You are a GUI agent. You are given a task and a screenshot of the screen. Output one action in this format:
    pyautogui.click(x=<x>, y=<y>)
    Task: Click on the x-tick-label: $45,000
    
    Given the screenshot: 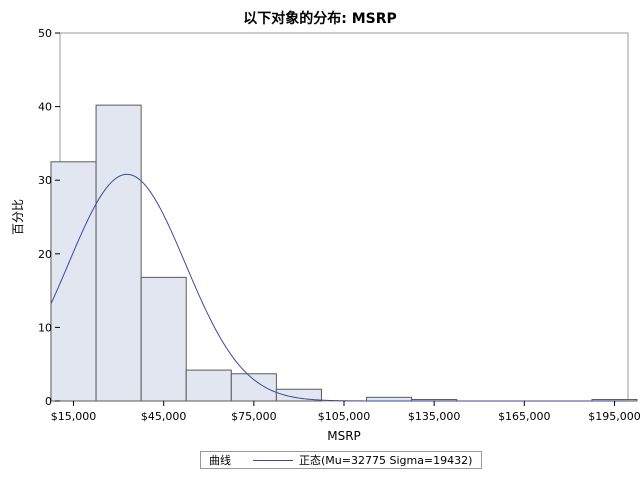 What is the action you would take?
    pyautogui.click(x=164, y=416)
    